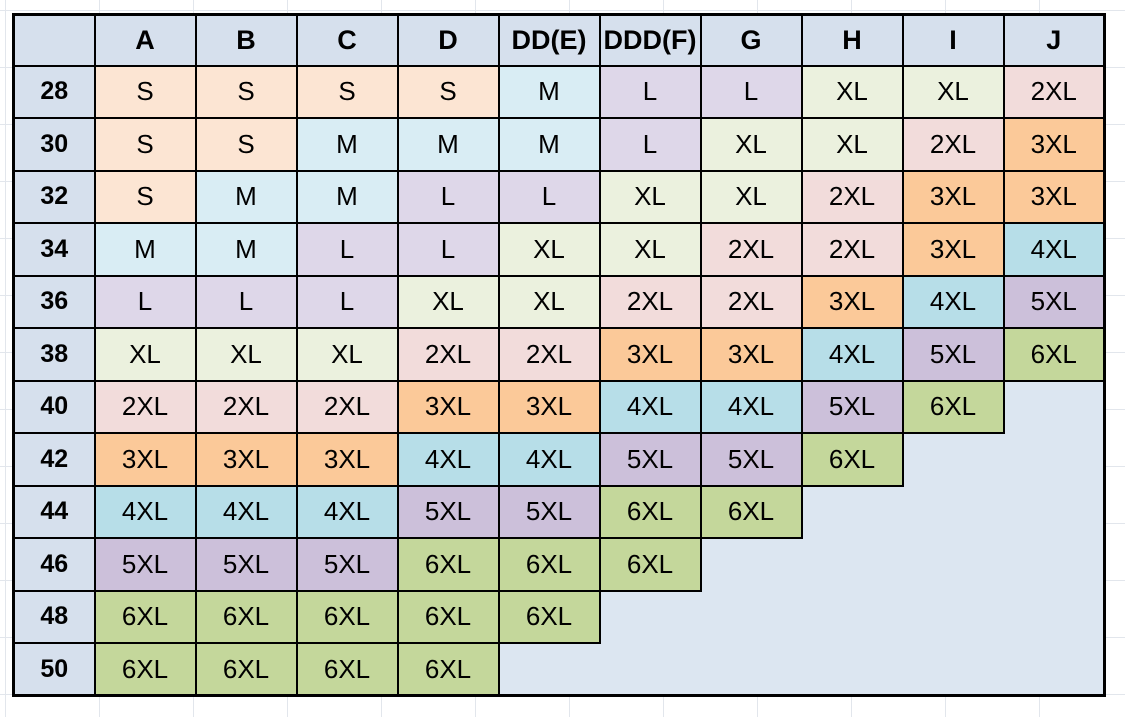 The image size is (1125, 717). Describe the element at coordinates (54, 564) in the screenshot. I see `row-header-46: 46` at that location.